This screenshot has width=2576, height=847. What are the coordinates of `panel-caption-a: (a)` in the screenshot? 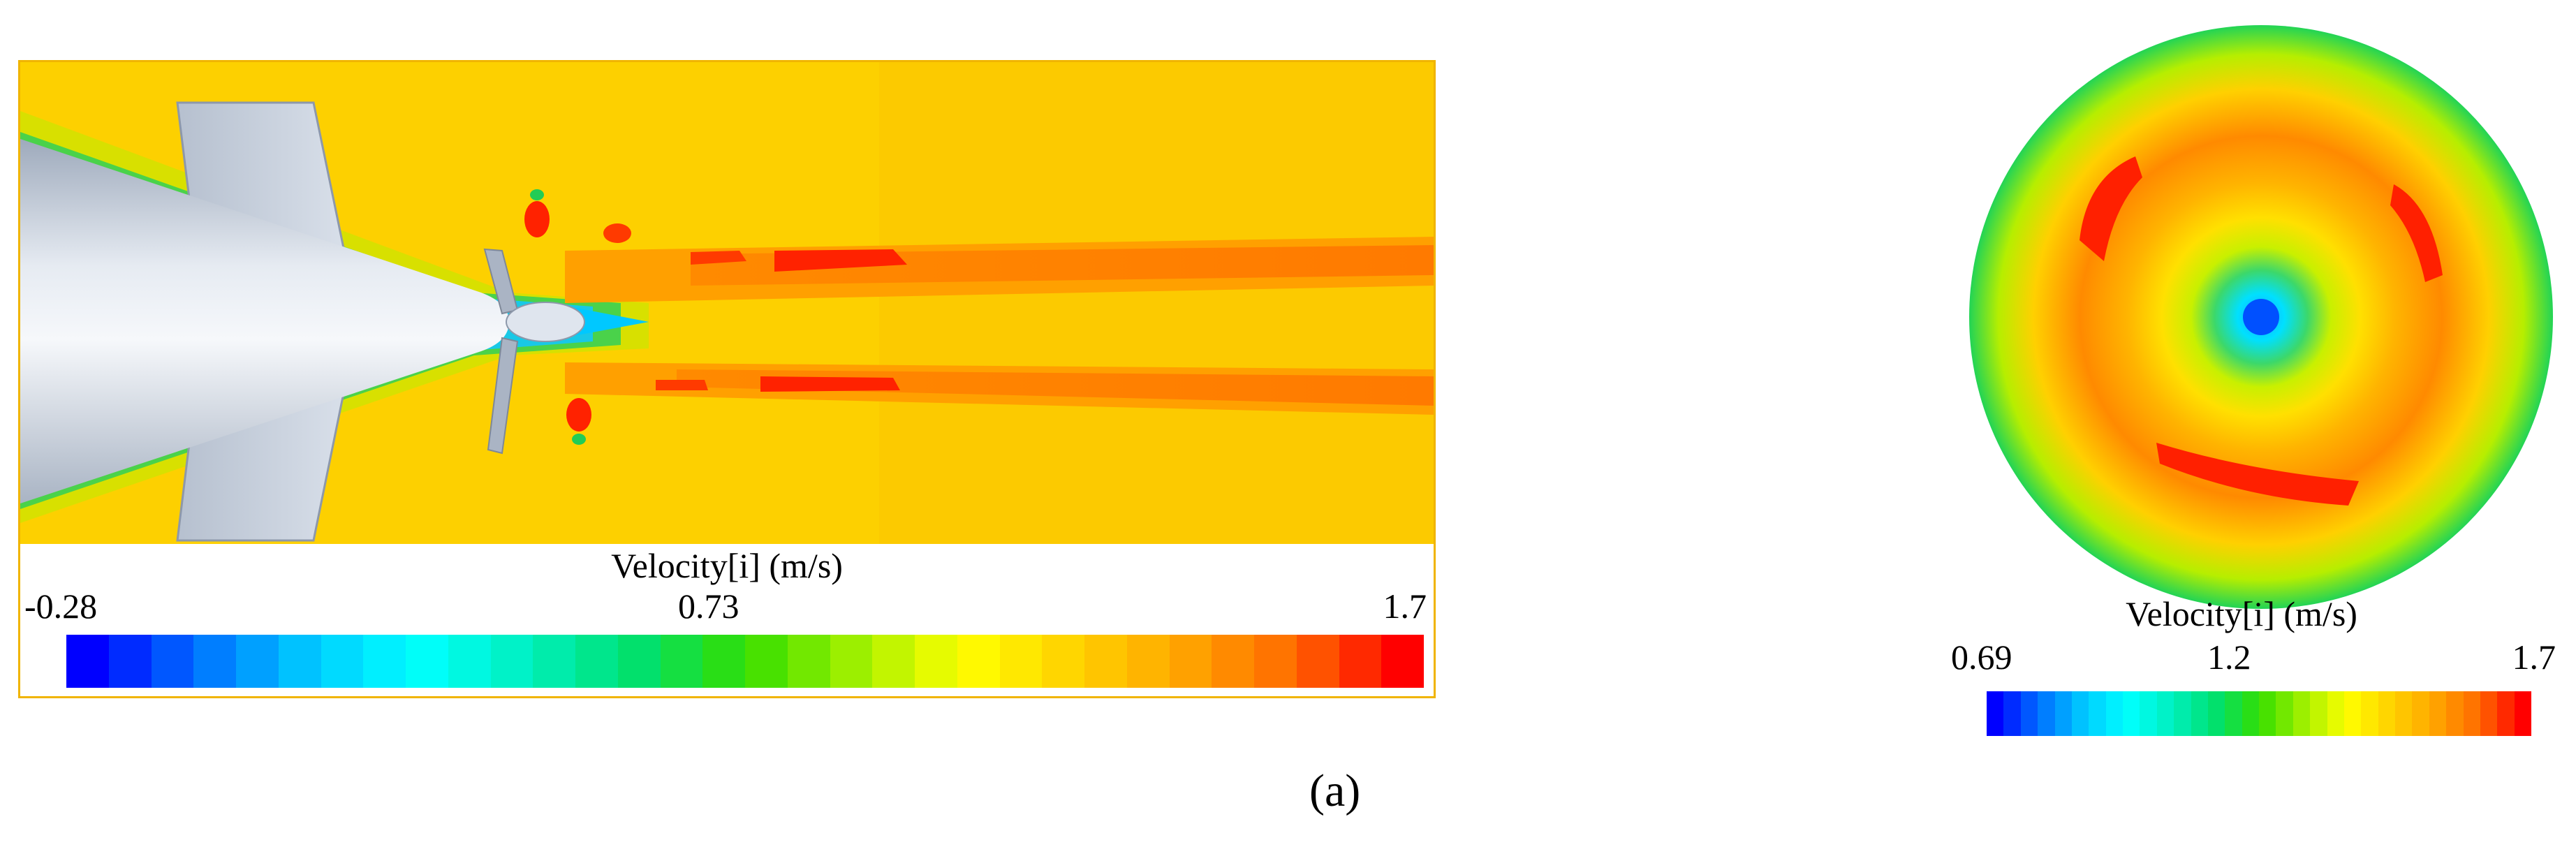 It's located at (1334, 791).